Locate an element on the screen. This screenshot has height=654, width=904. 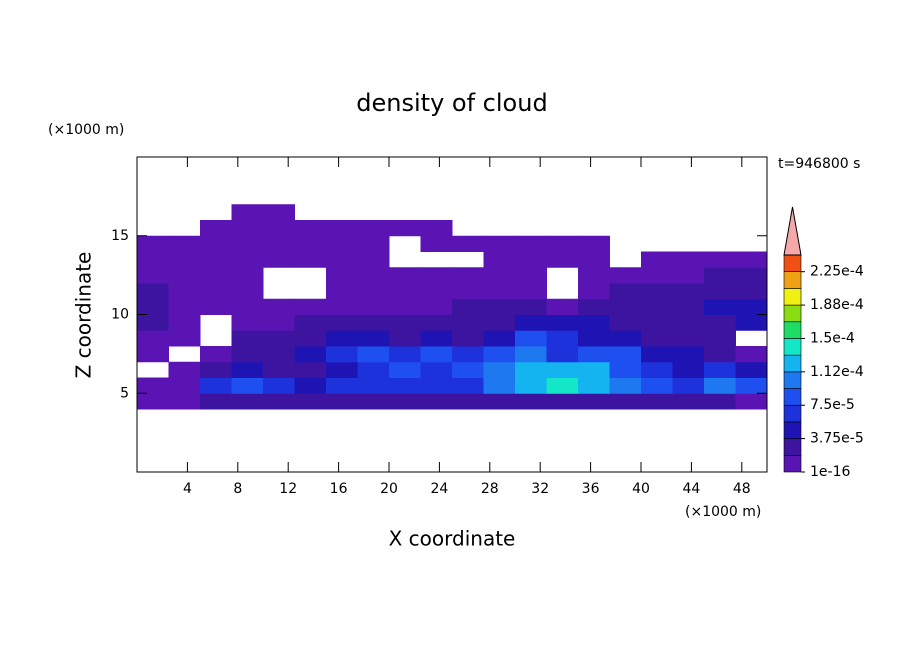
chart-title: density of cloud is located at coordinates (451, 103).